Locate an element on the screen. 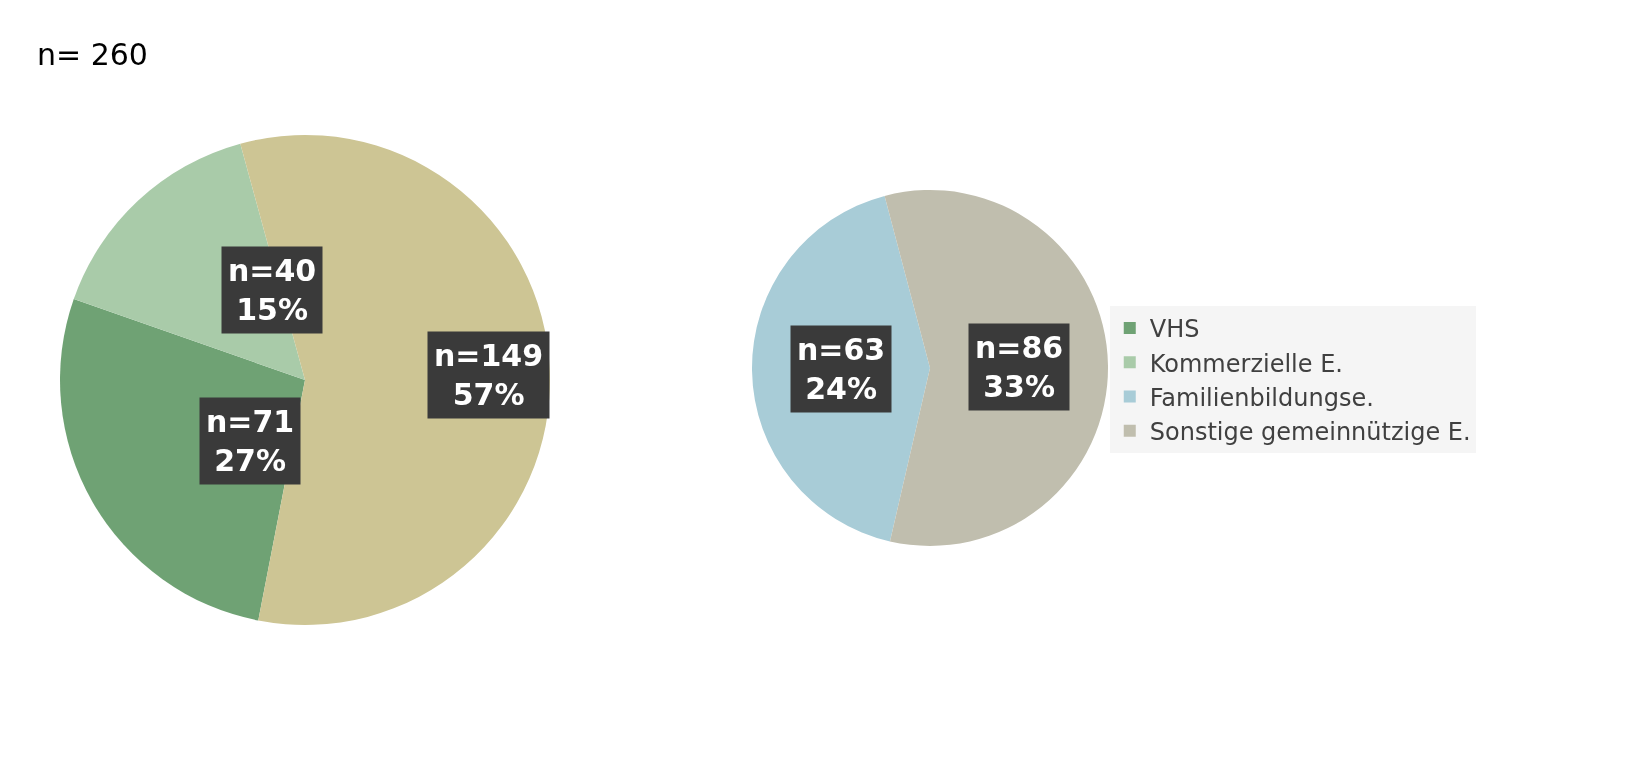 This screenshot has height=759, width=1632. legend-label: Kommerzielle E. is located at coordinates (1246, 363).